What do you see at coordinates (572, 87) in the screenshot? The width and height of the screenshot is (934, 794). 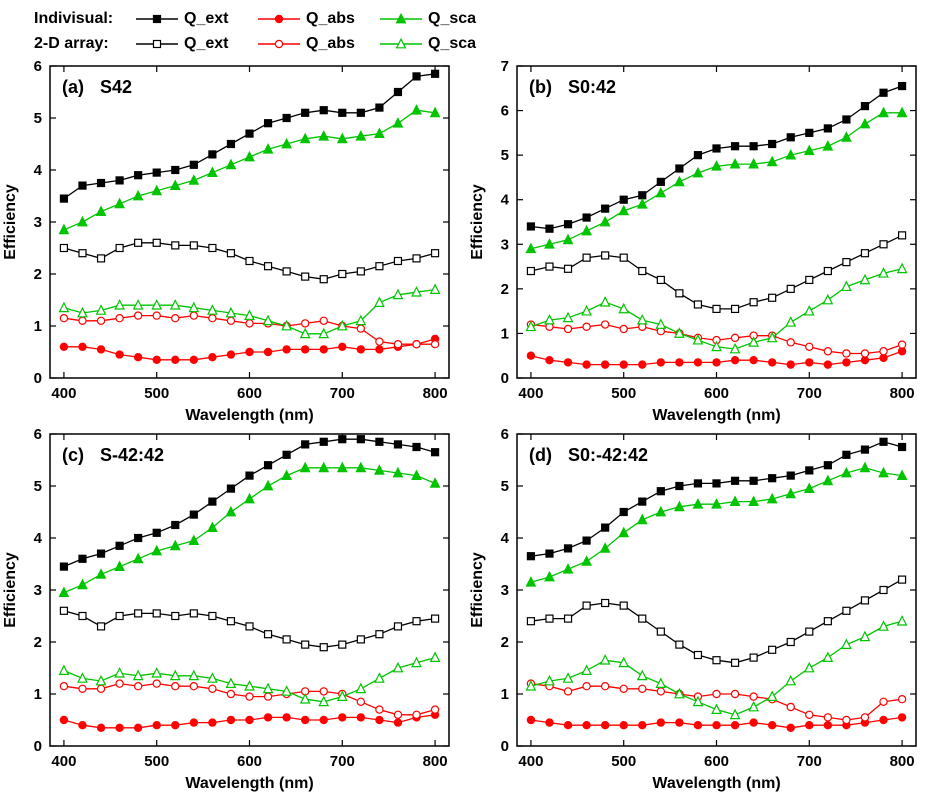 I see `panel-label: (b) S0:42` at bounding box center [572, 87].